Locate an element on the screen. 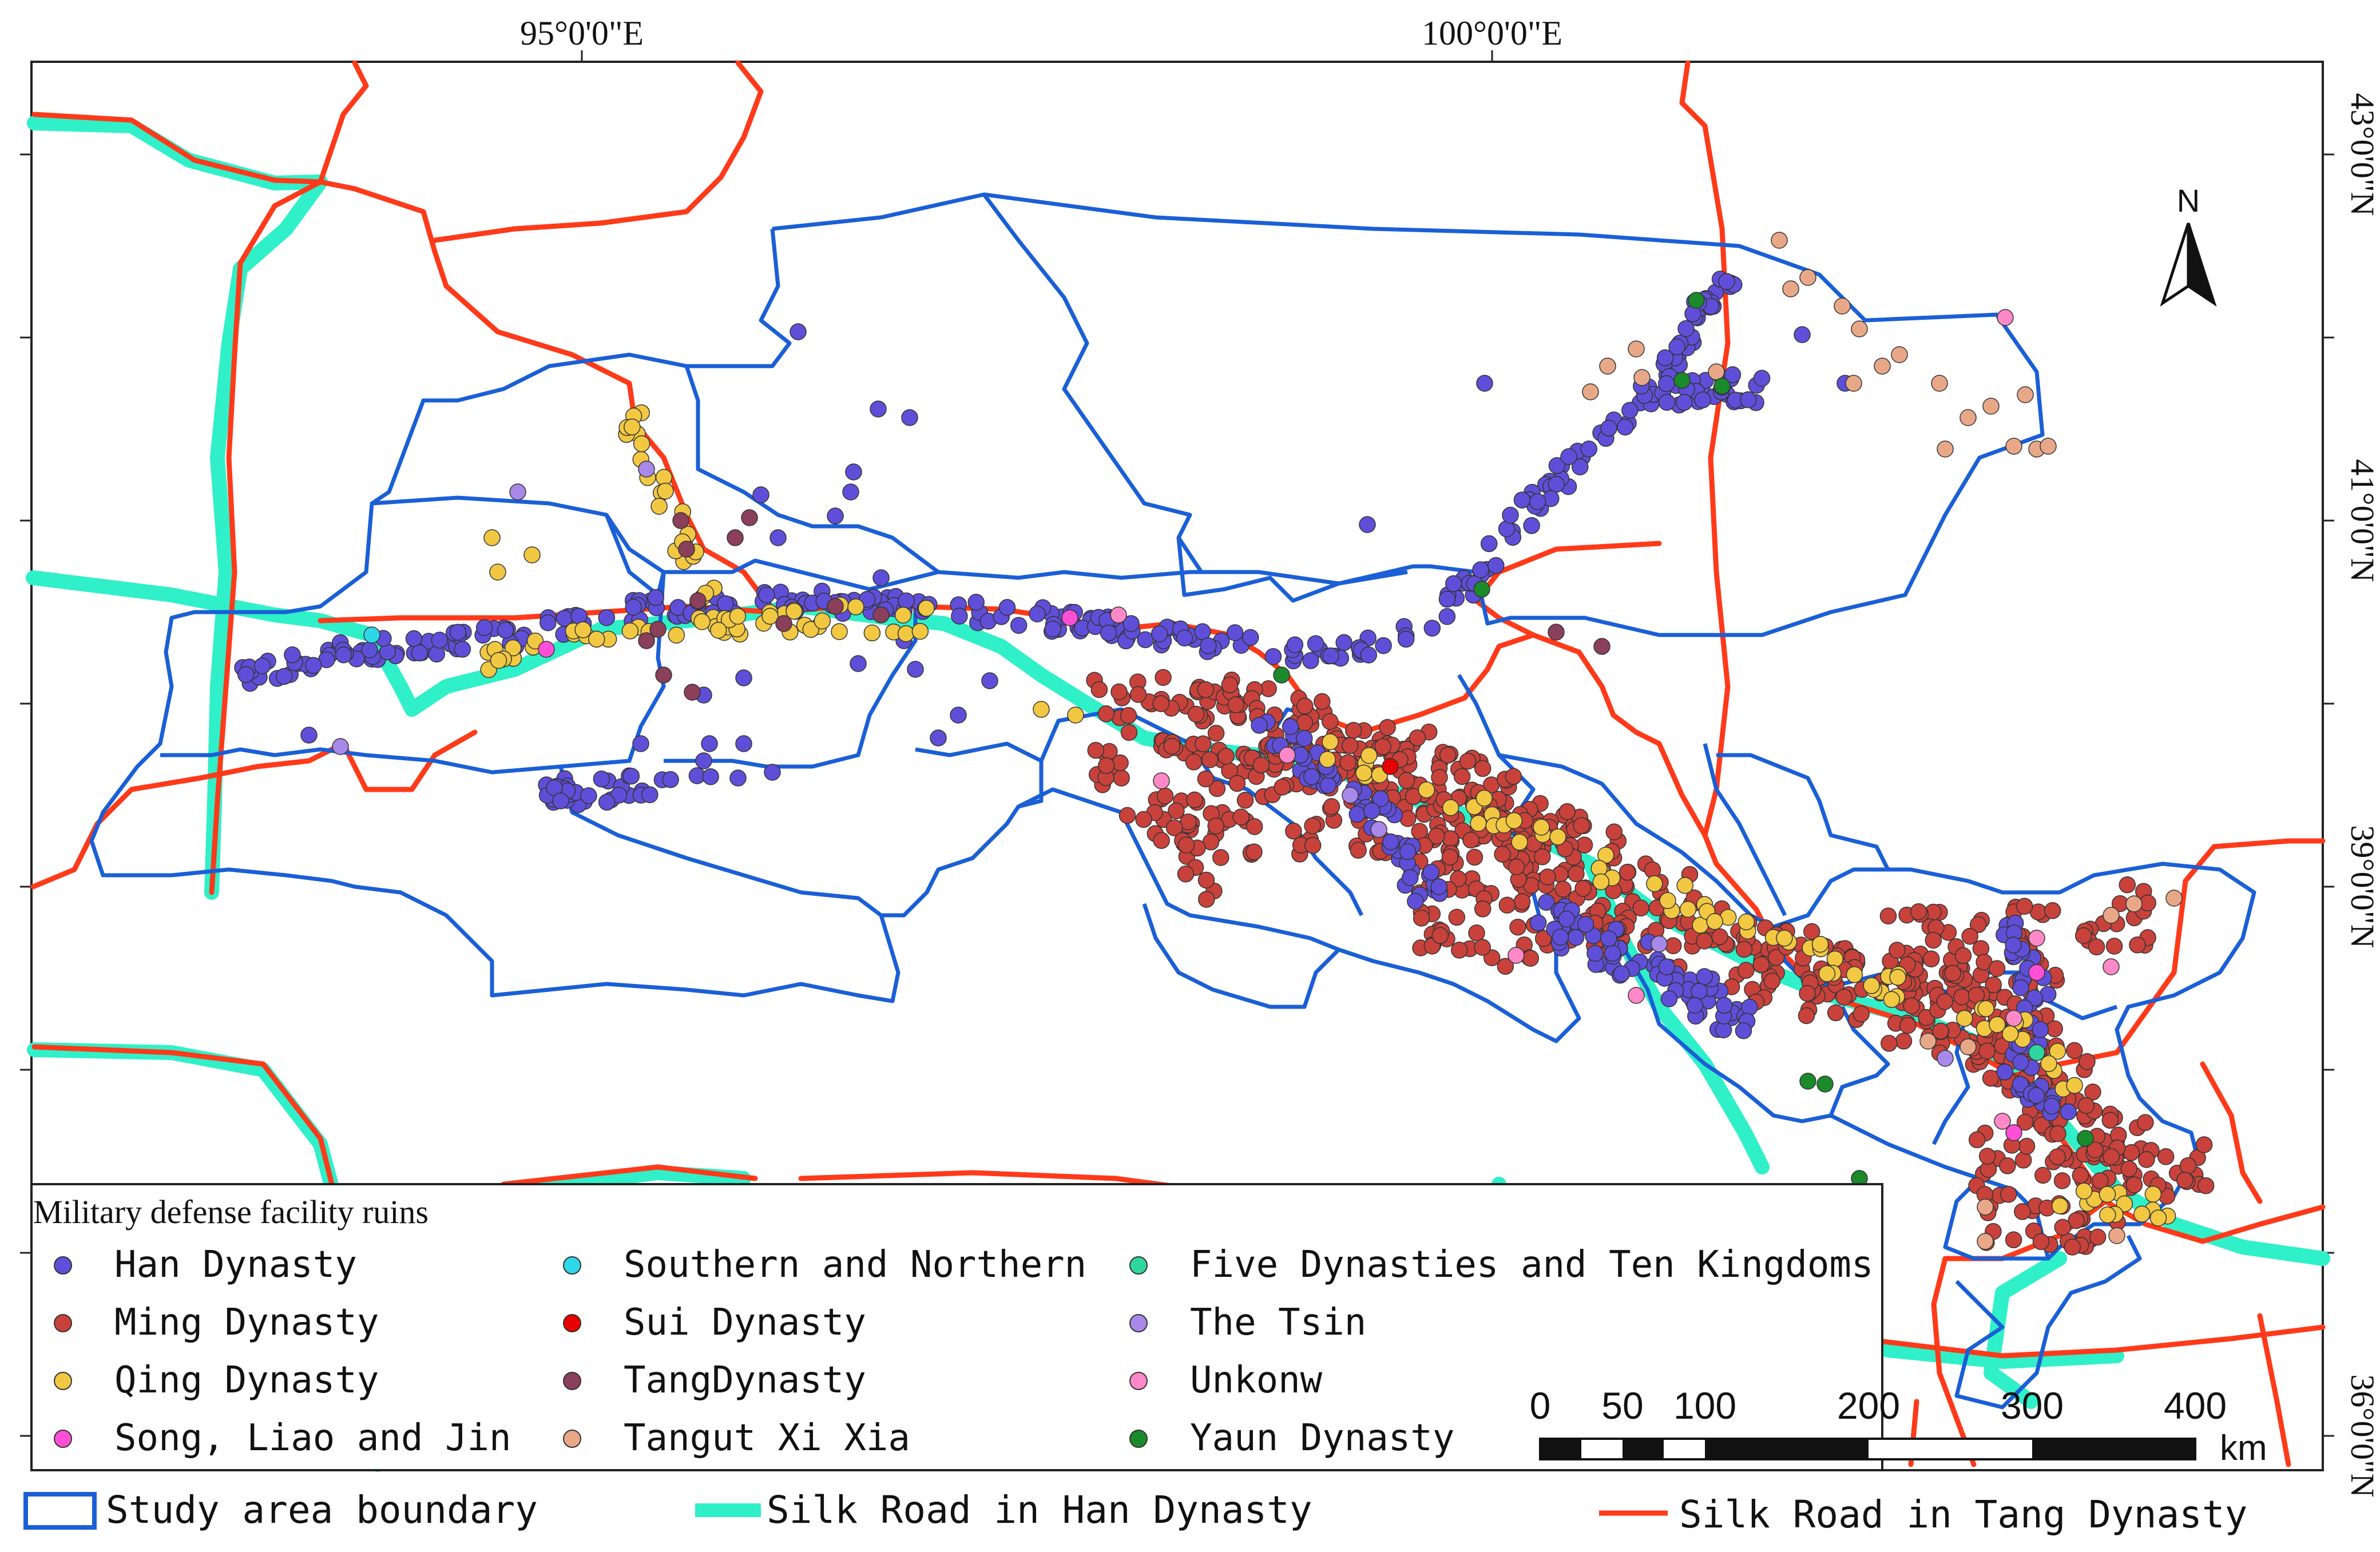  legend-item: Five Dynasties and Ten Kingdoms is located at coordinates (1501, 1265).